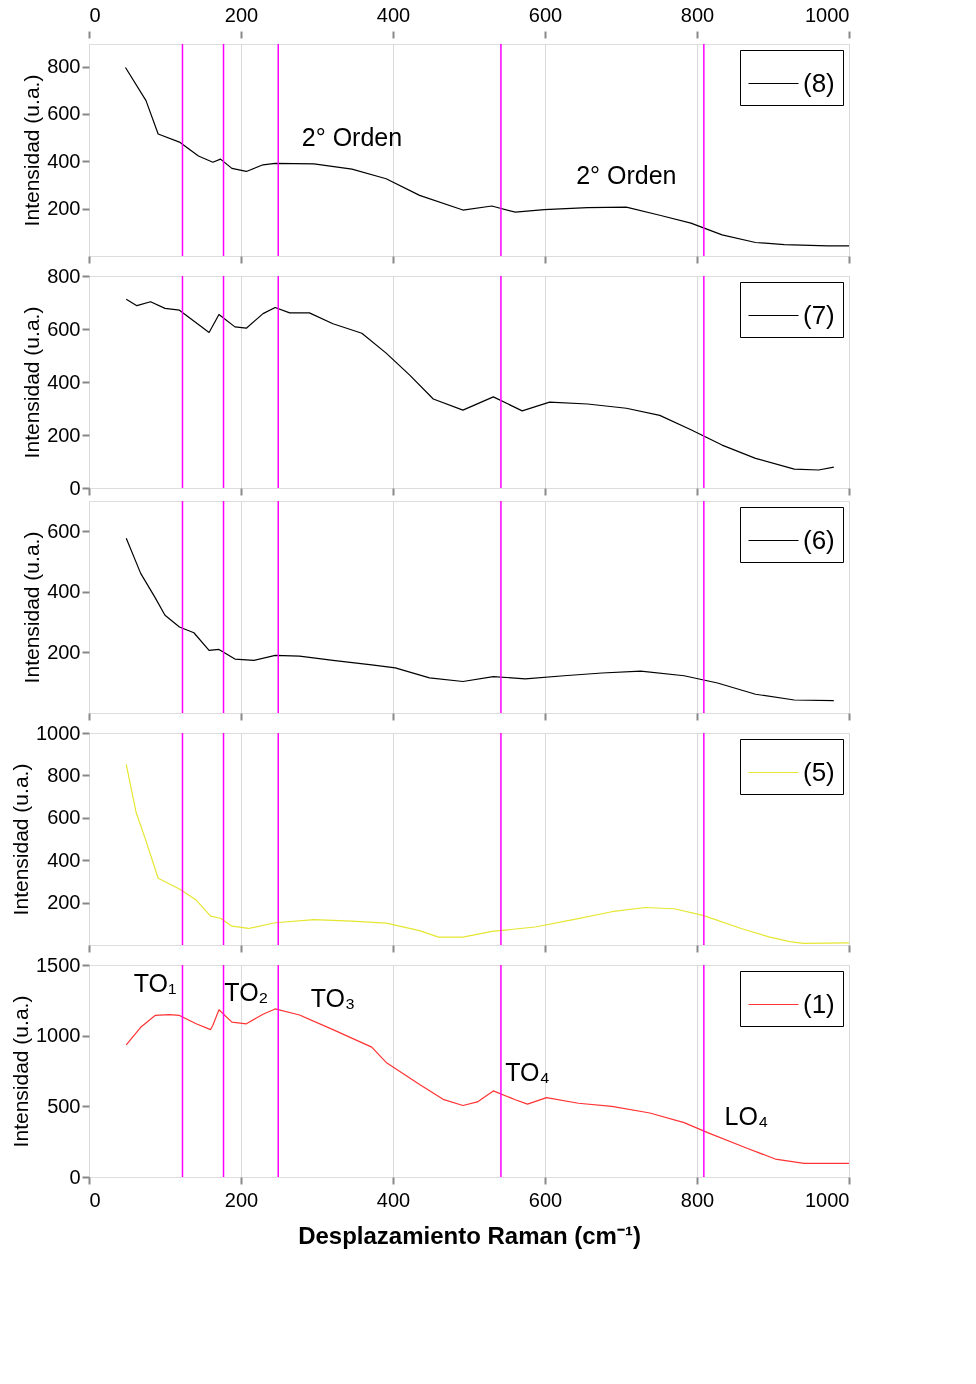 The image size is (976, 1384). Describe the element at coordinates (819, 1003) in the screenshot. I see `legend-label: (1)` at that location.